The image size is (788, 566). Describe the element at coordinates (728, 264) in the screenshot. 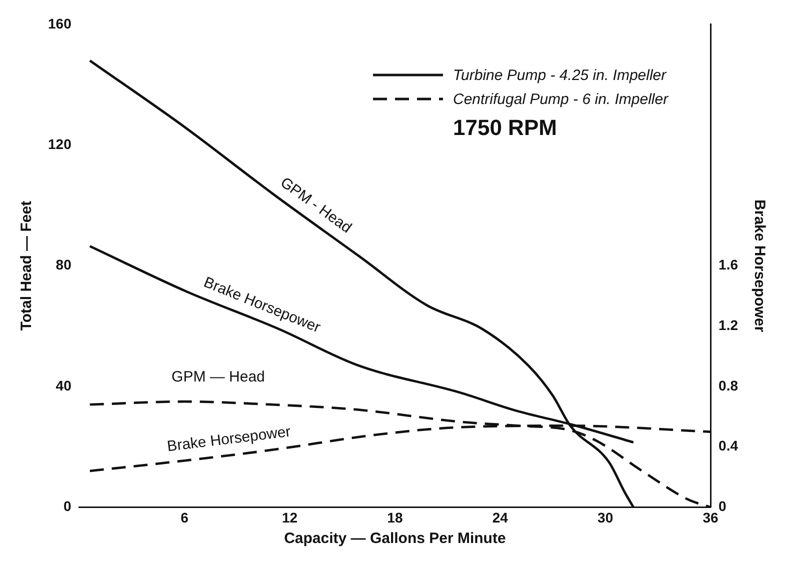

I see `y2-tick-label: 1.6` at that location.